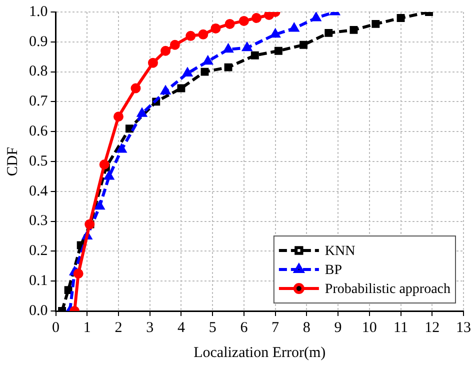 This screenshot has height=366, width=474. I want to click on x-tick-label: 0, so click(56, 328).